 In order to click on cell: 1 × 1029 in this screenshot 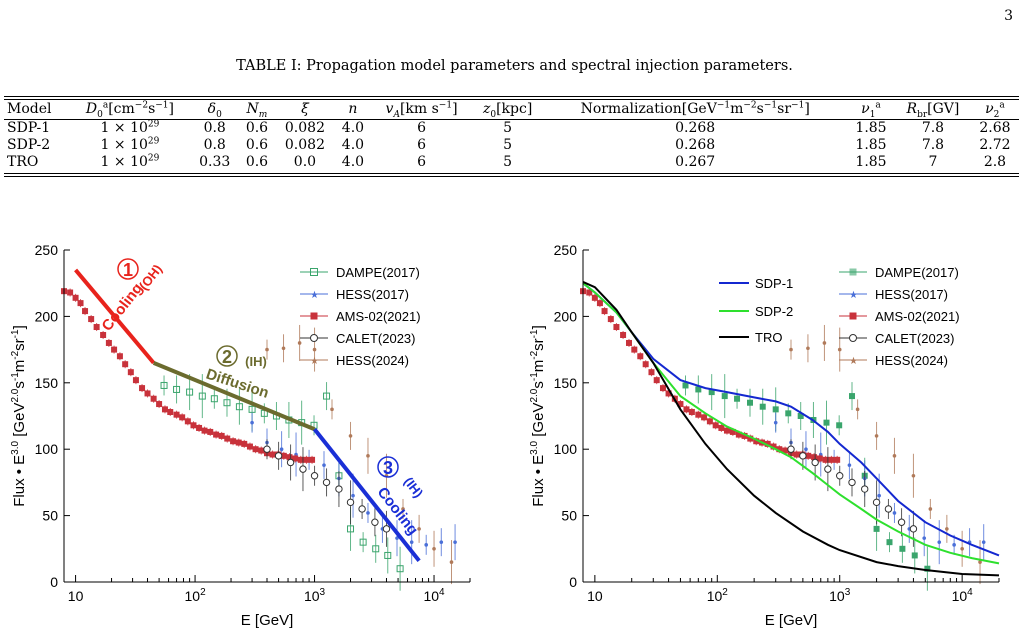, I will do `click(130, 127)`.